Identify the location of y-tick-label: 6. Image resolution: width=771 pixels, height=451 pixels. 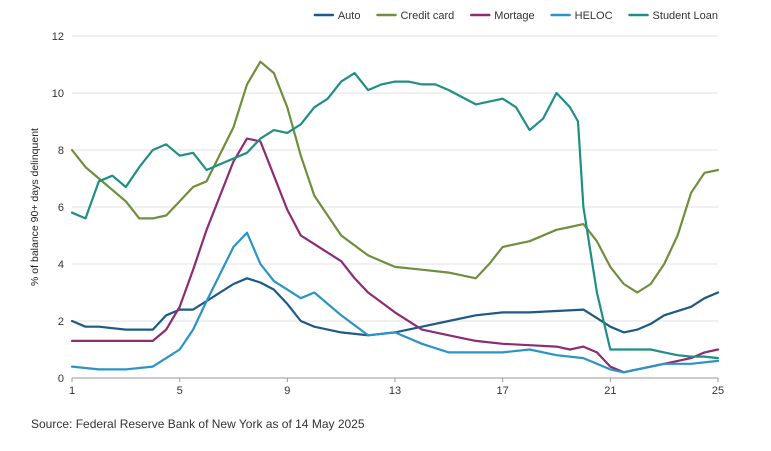
(61, 208).